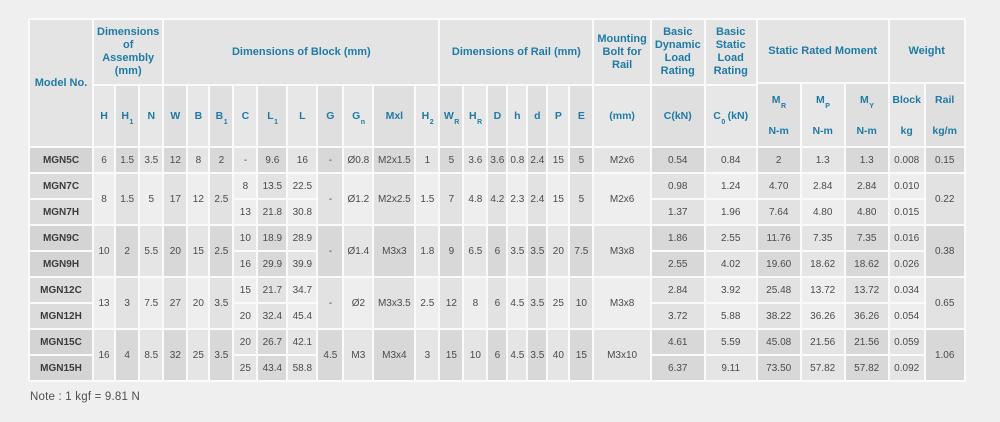 This screenshot has width=1000, height=422. What do you see at coordinates (517, 199) in the screenshot?
I see `table-cell: 2.3` at bounding box center [517, 199].